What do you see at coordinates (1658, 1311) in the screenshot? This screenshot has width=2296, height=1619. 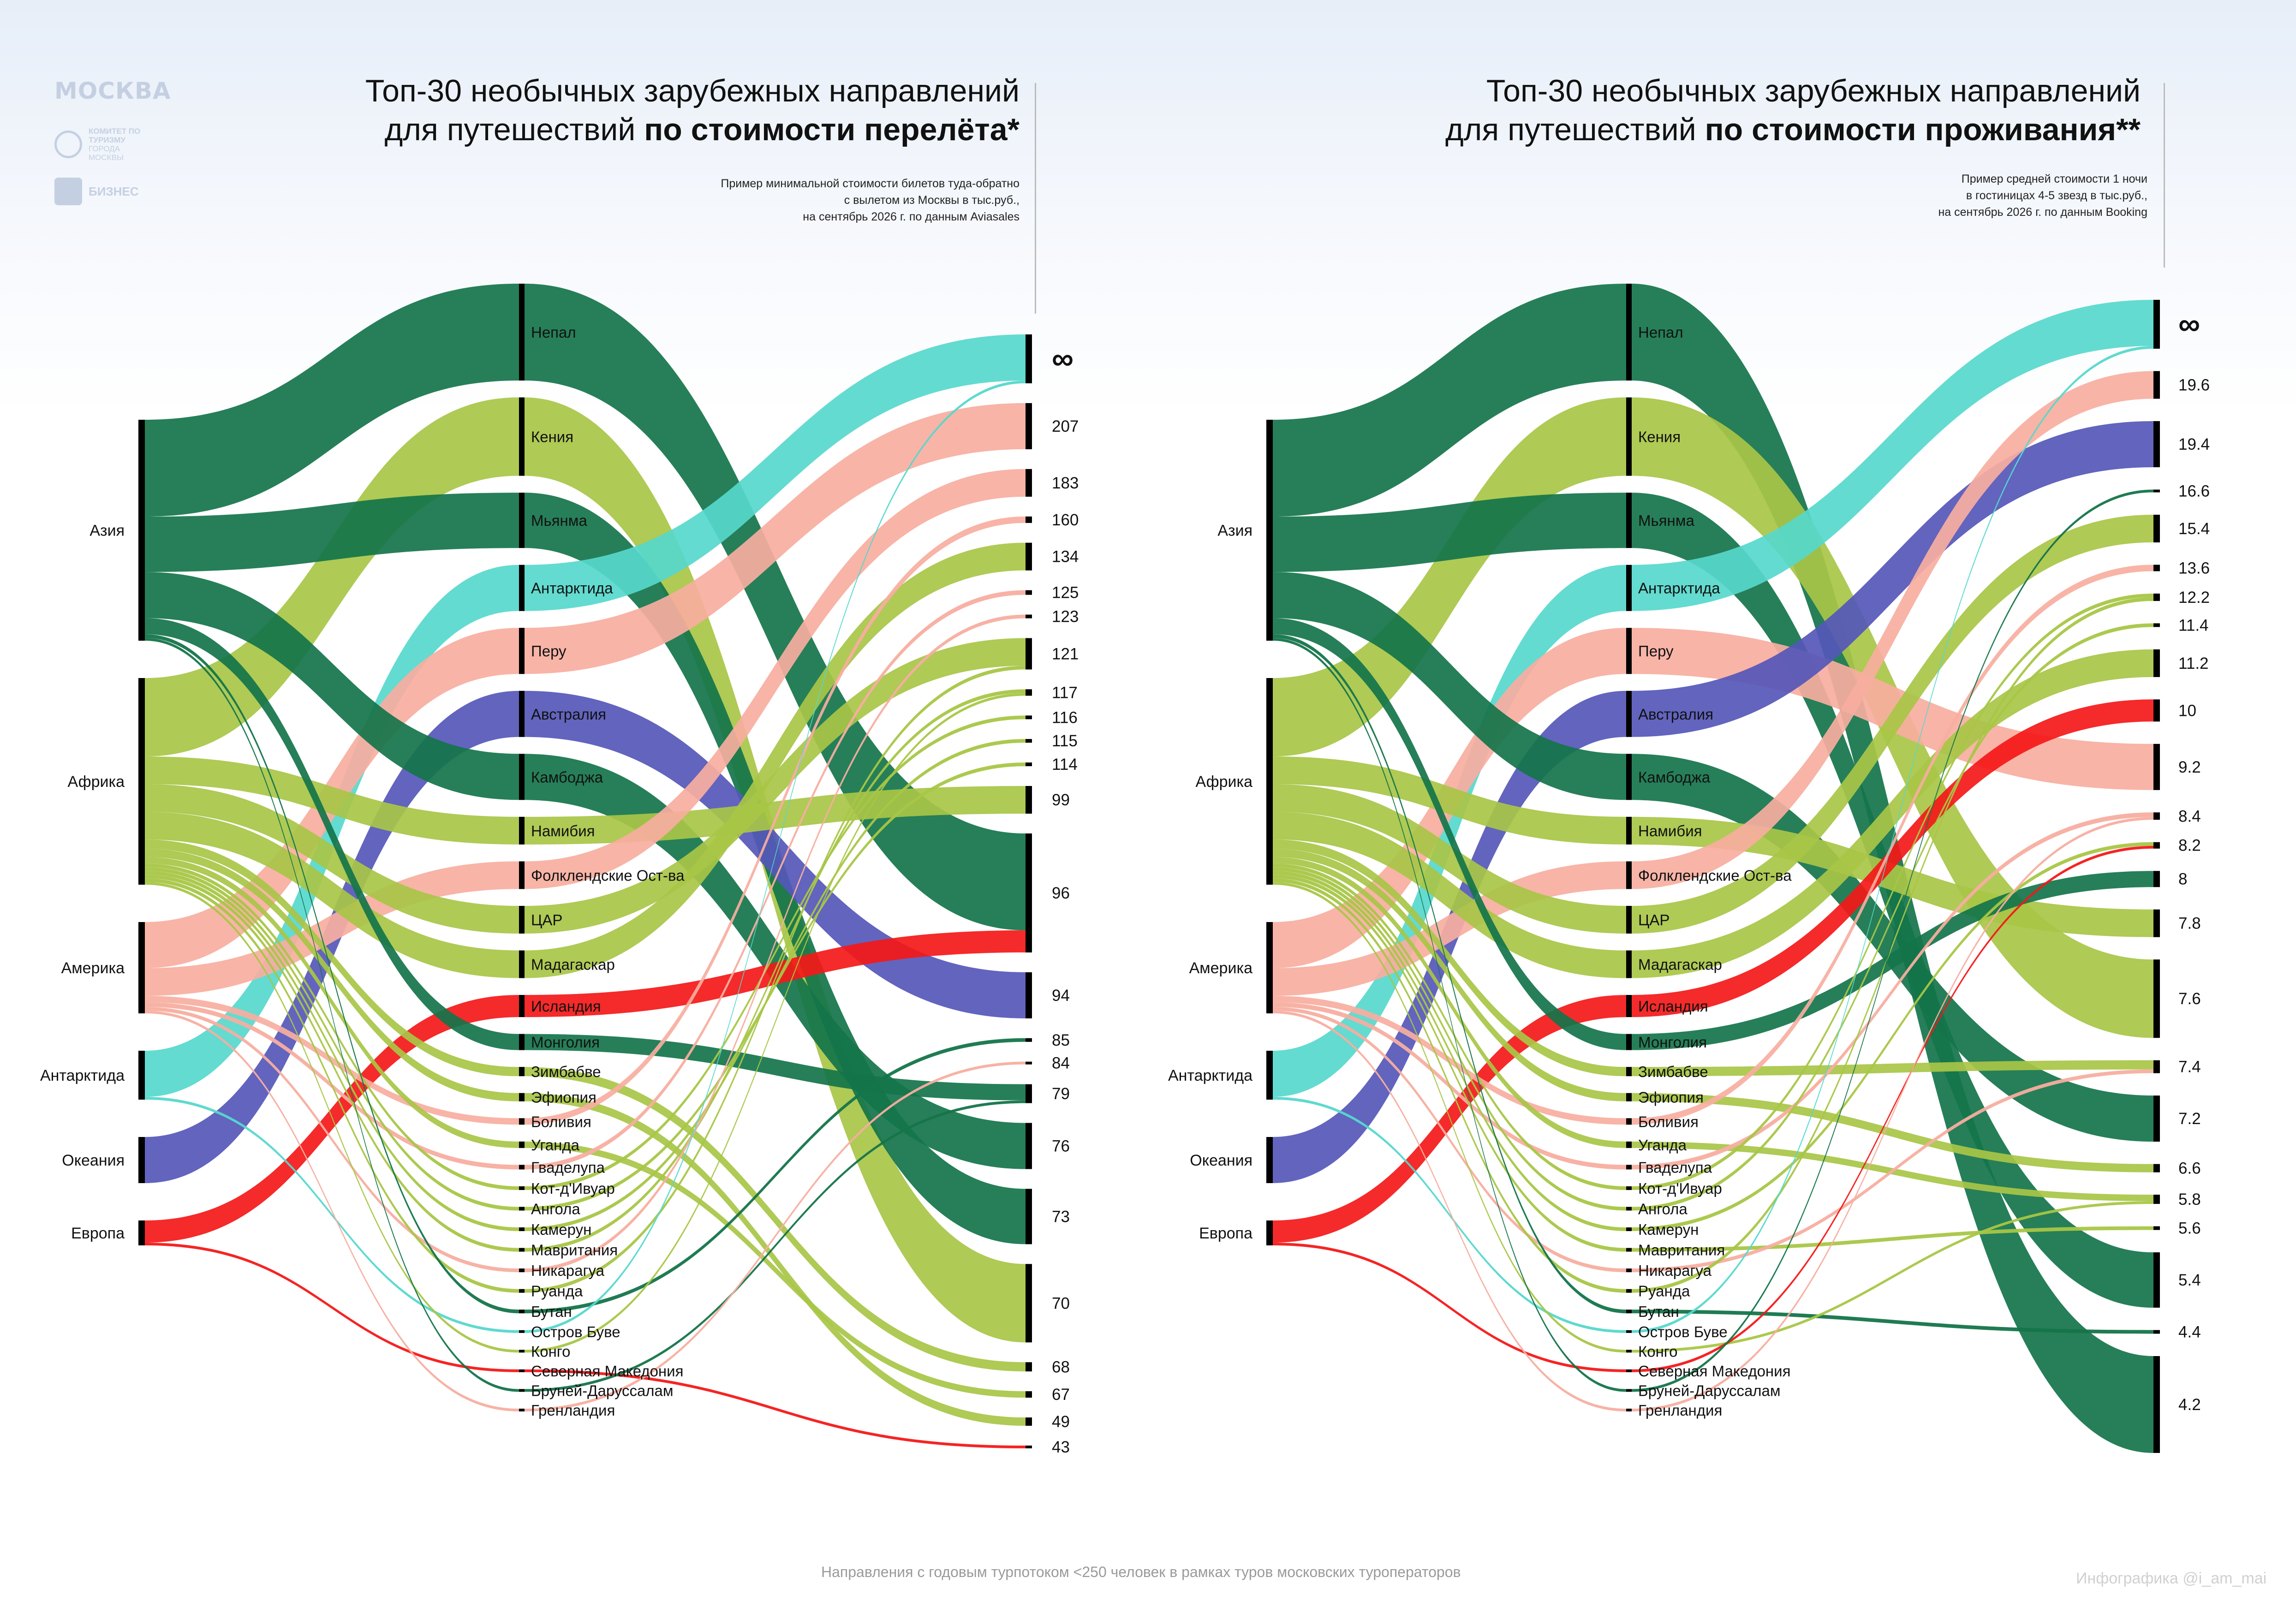 I see `country-label: Бутан` at bounding box center [1658, 1311].